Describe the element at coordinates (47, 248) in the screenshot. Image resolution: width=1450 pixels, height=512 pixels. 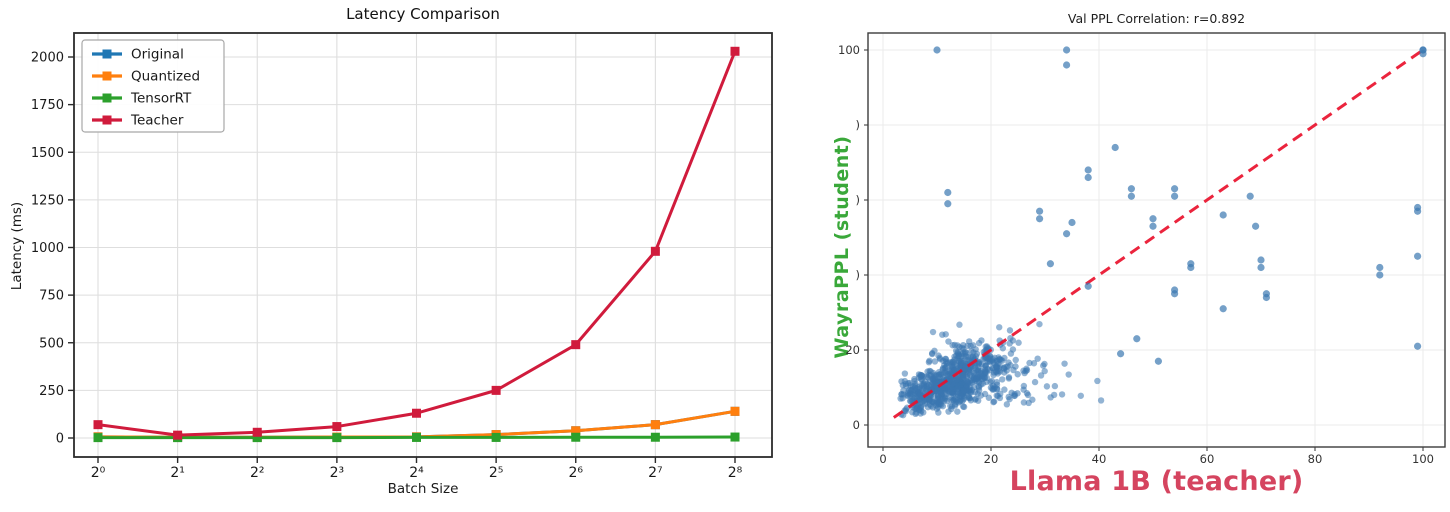
I see `svg-text: 1000` at that location.